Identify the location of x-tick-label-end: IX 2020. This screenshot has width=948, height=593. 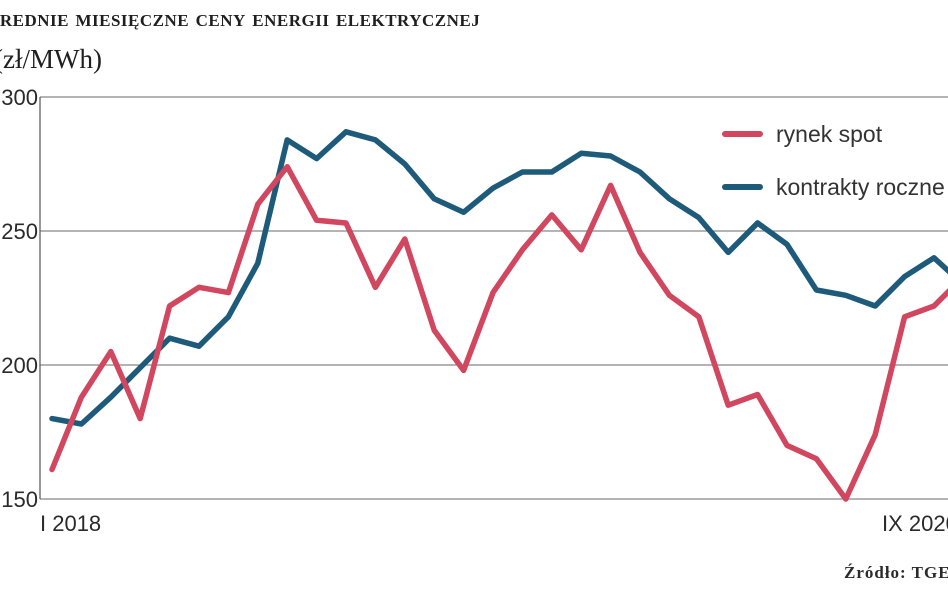
(915, 523).